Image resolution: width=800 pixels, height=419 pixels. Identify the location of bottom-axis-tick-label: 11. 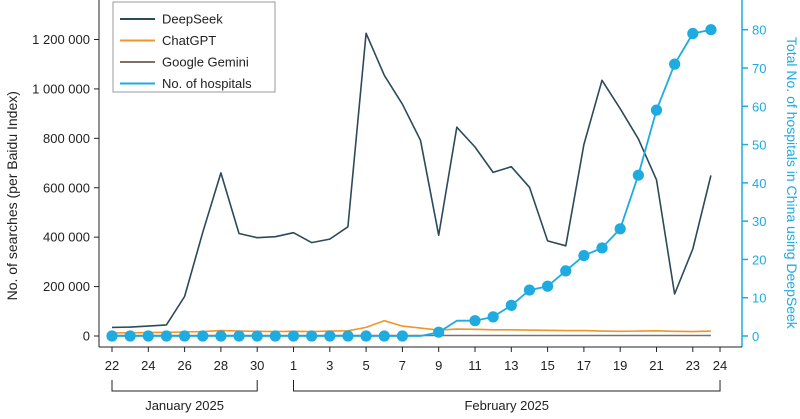
(475, 365).